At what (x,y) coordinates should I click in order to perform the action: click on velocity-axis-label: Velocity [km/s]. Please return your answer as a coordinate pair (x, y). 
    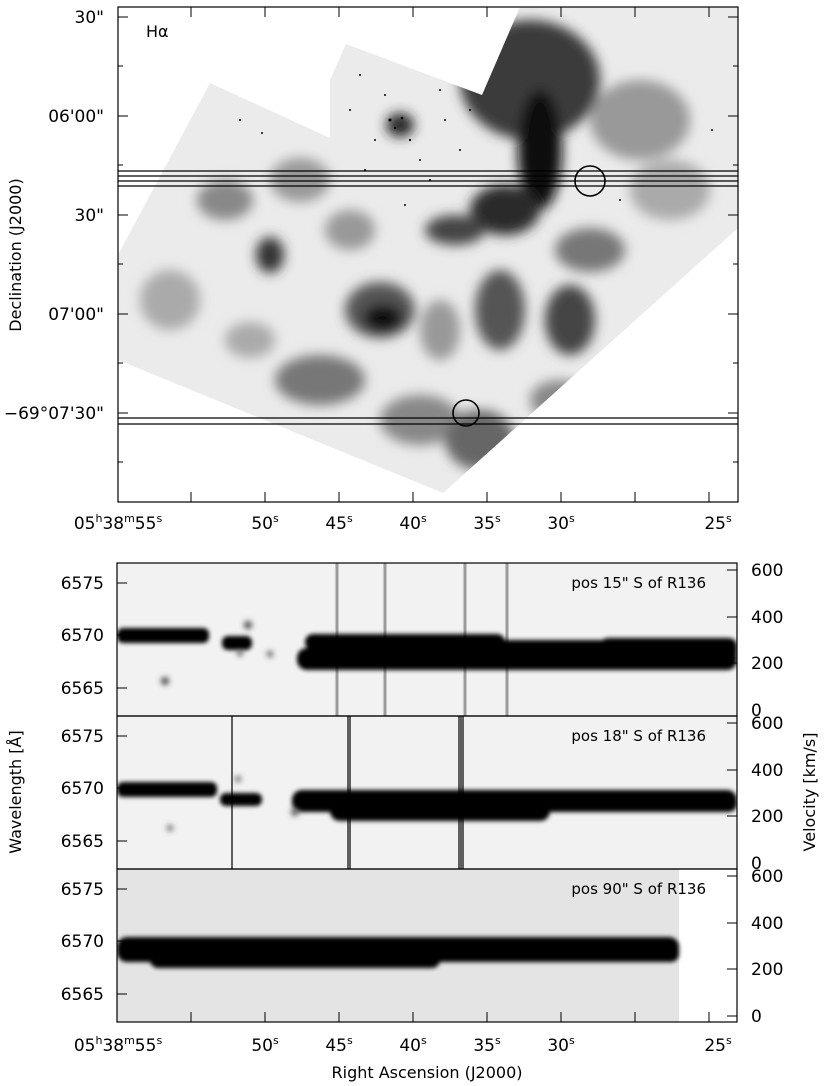
    Looking at the image, I should click on (809, 792).